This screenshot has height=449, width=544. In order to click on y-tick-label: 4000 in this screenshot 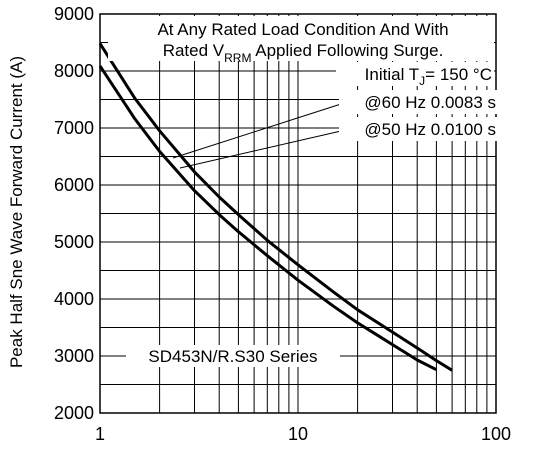, I will do `click(74, 299)`.